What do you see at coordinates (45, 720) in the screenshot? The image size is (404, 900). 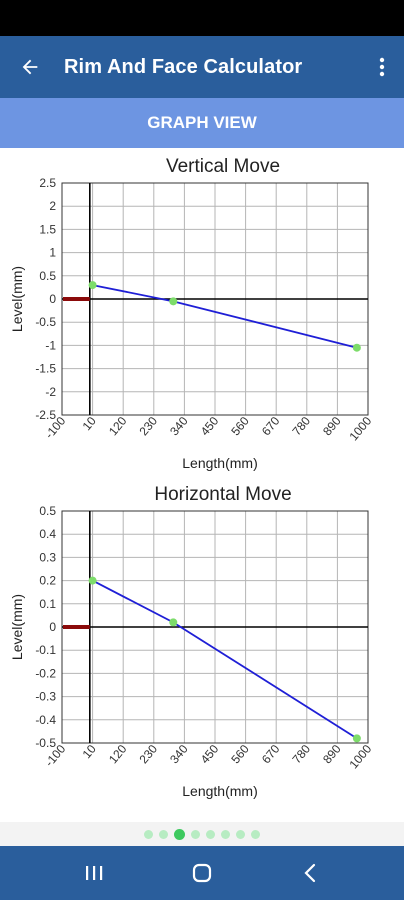 I see `y-tick-label: -0.4` at bounding box center [45, 720].